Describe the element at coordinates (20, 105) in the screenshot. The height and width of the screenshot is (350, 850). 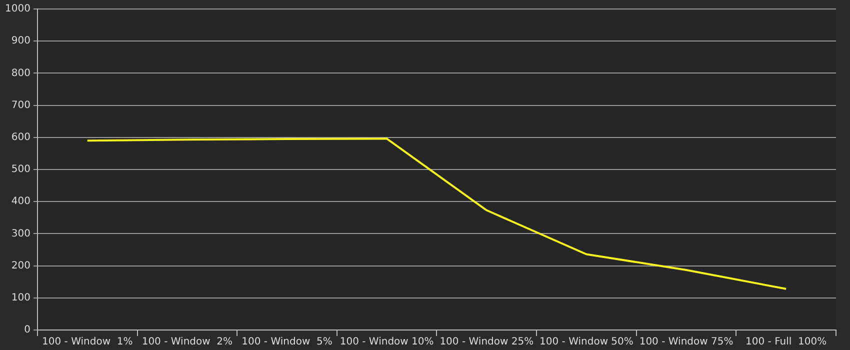
I see `y-tick-label: 700` at that location.